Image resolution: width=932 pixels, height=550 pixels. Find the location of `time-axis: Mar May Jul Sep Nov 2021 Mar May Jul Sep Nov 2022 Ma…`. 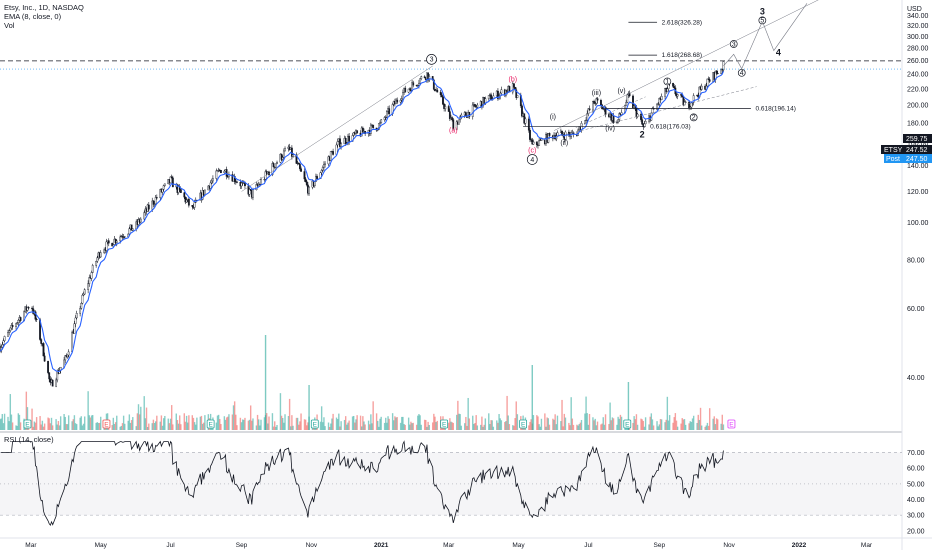

time-axis: Mar May Jul Sep Nov 2021 Mar May Jul Sep Nov 2022 Ma… is located at coordinates (449, 545).